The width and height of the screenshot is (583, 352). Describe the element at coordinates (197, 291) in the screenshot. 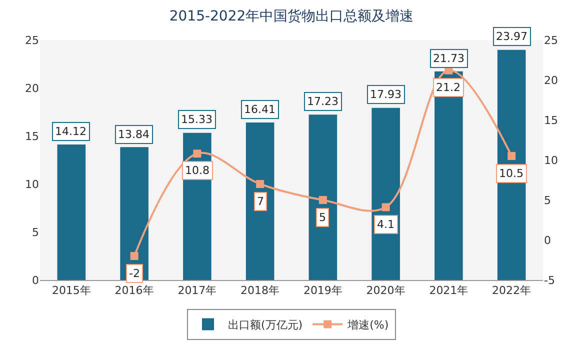

I see `x-tick-label: 2017年` at that location.